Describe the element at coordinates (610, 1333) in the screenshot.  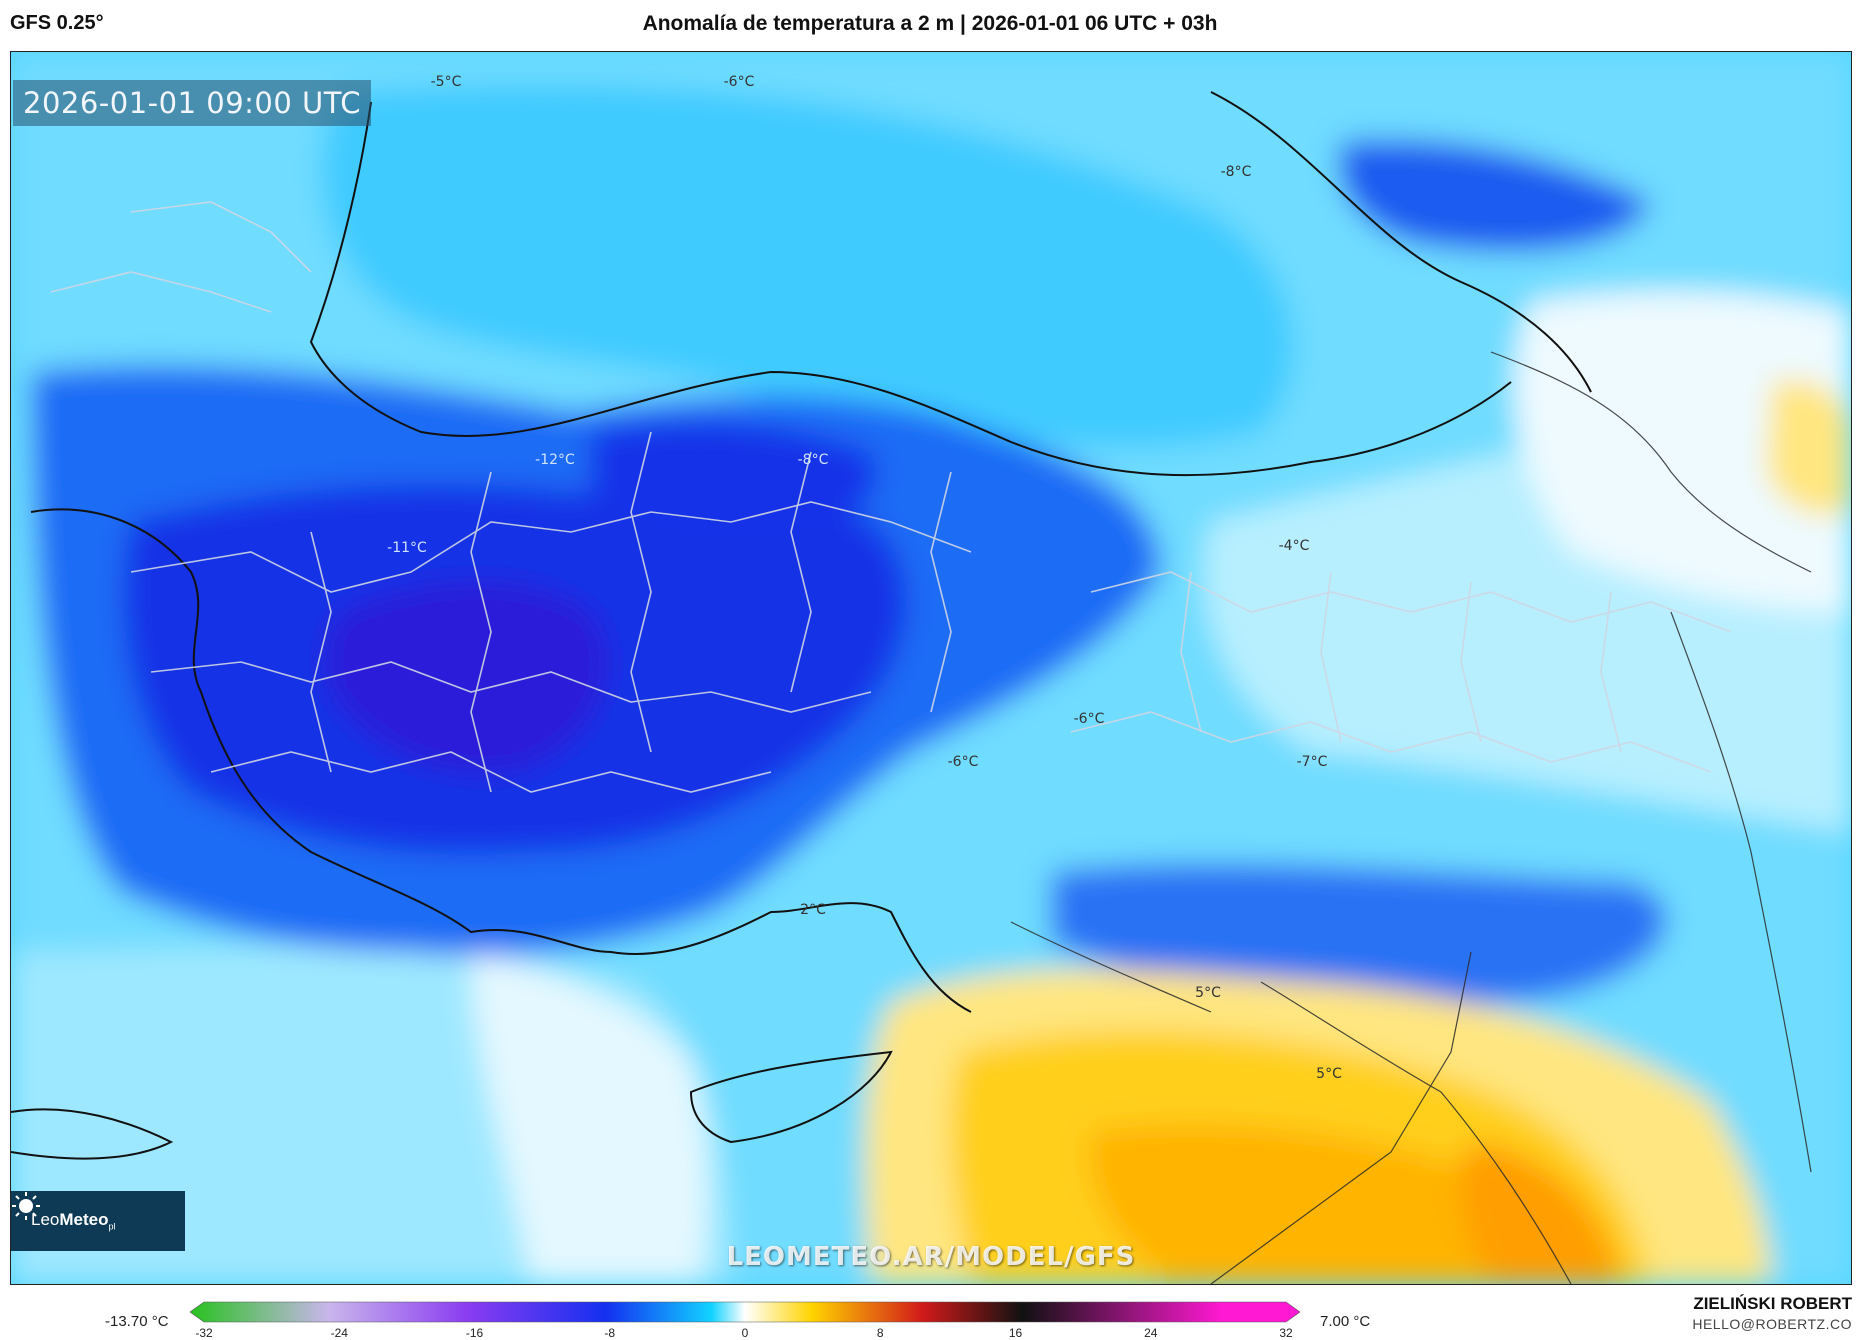
I see `colorbar-tick-label: -8` at that location.